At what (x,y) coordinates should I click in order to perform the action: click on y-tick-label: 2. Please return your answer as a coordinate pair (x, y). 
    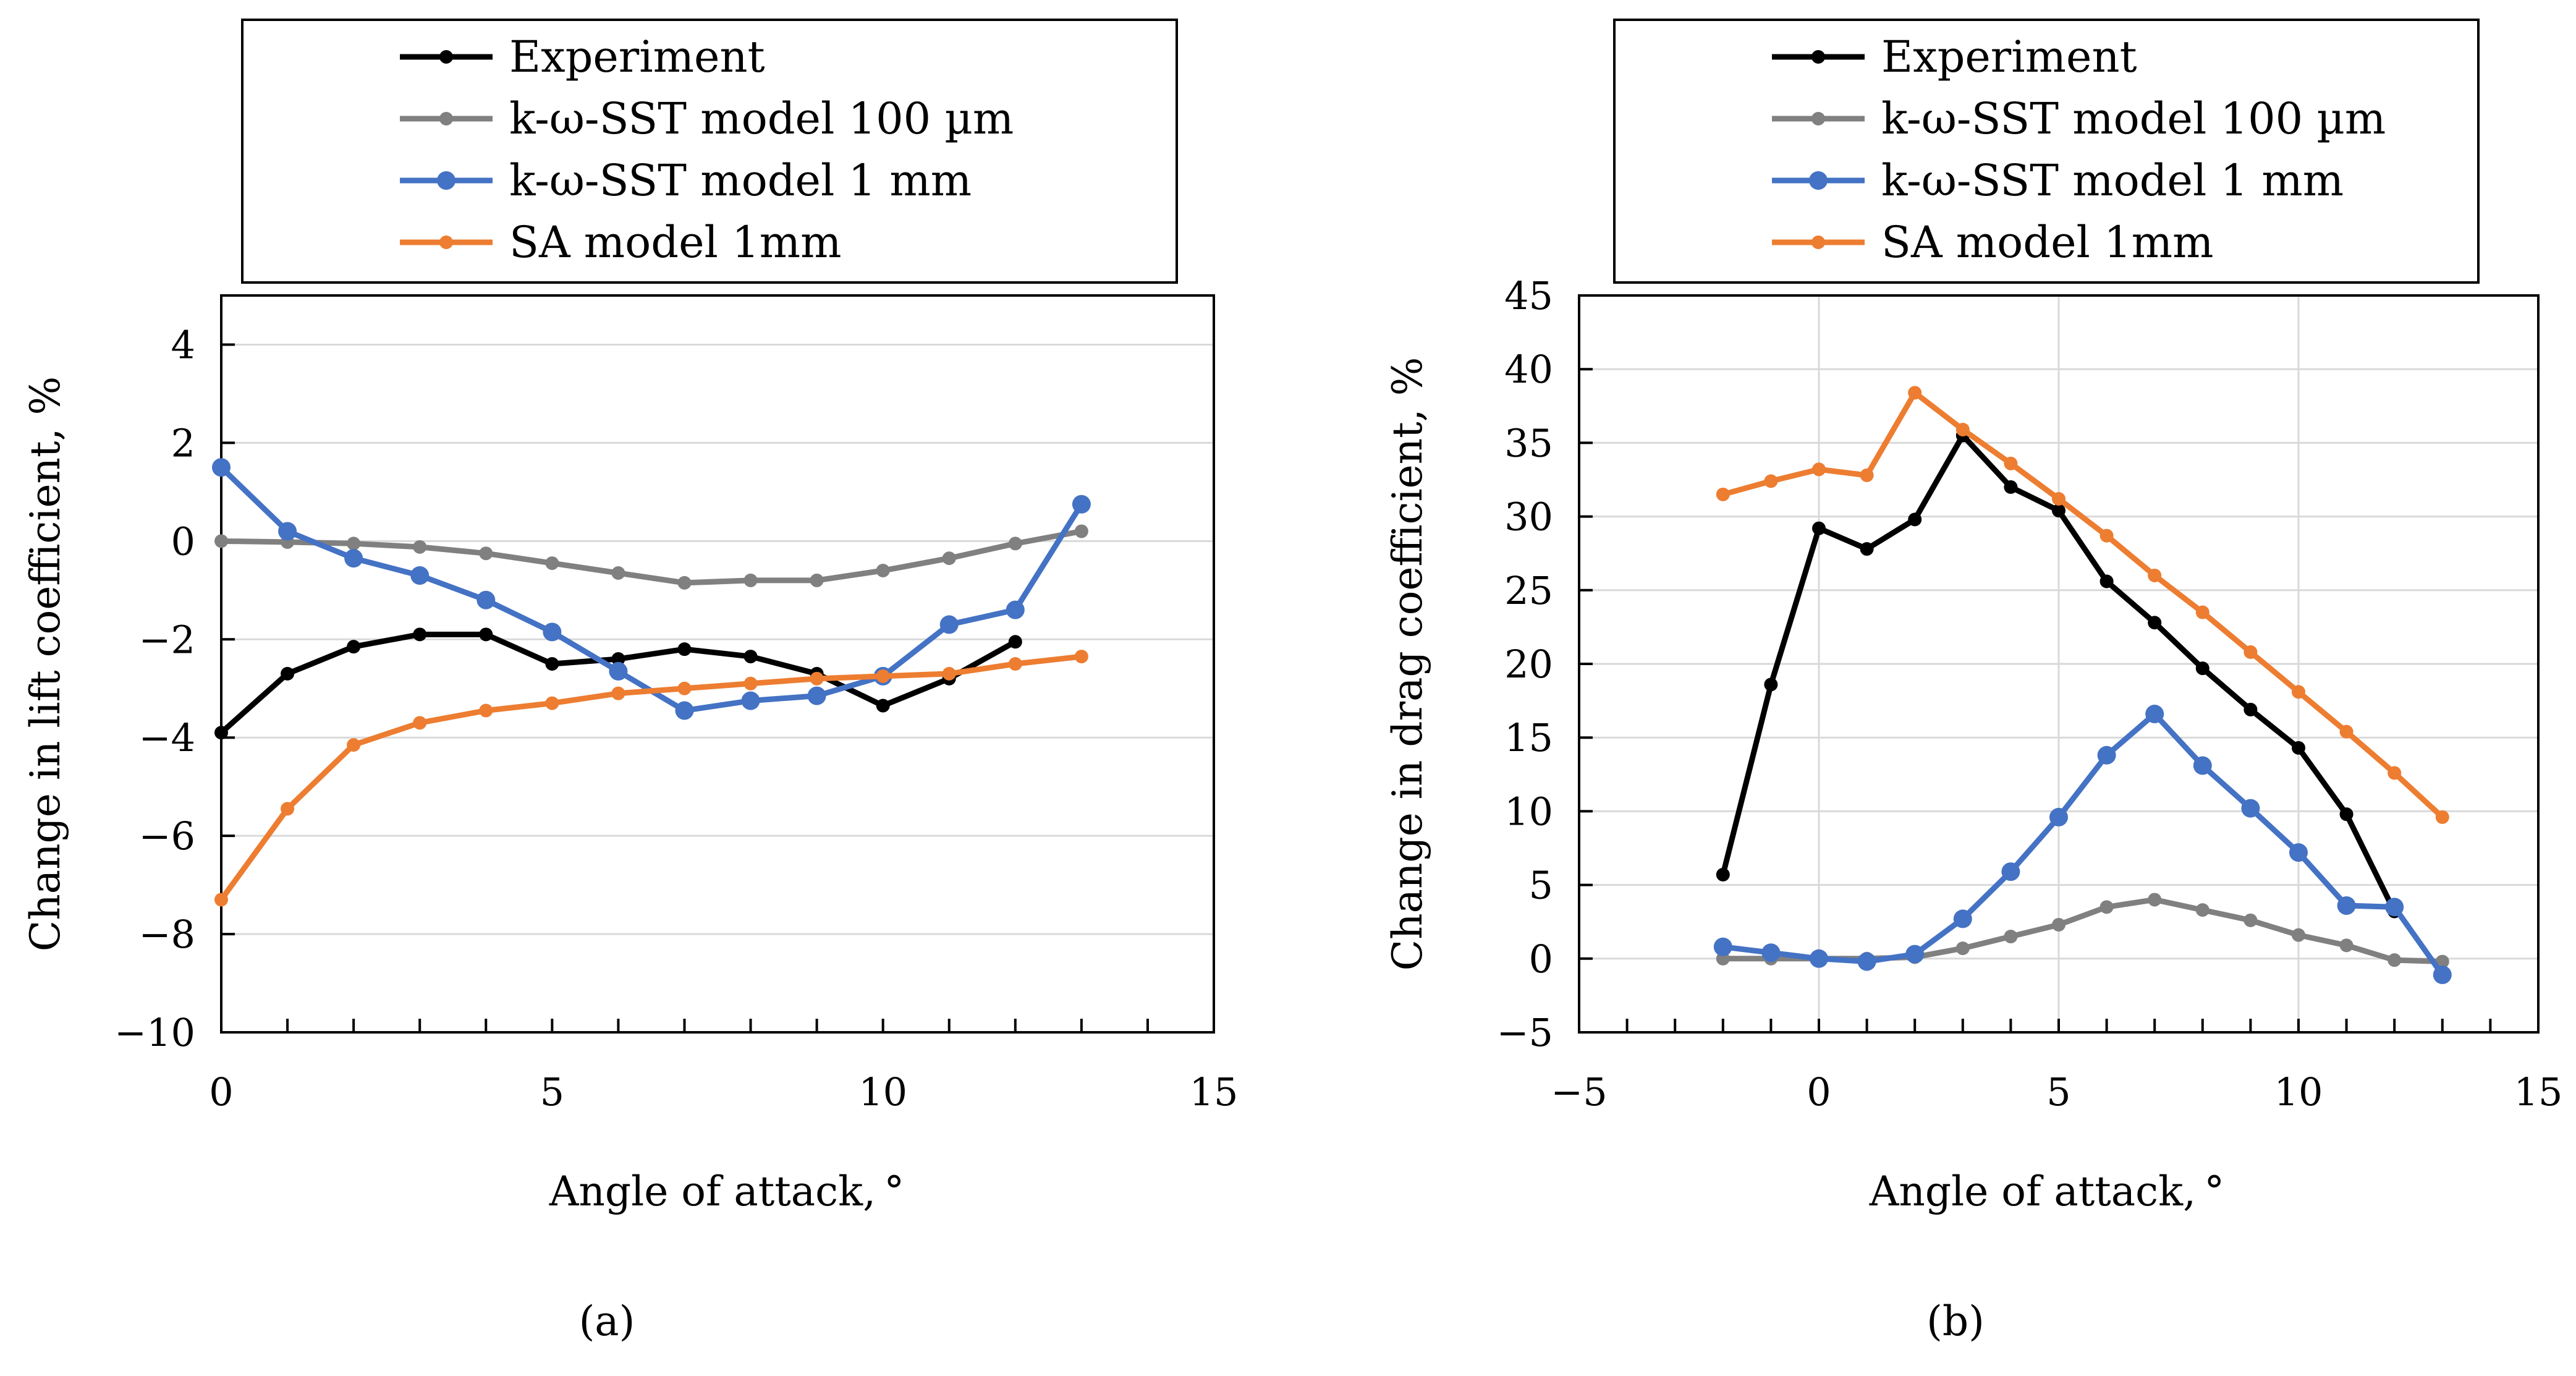
    Looking at the image, I should click on (183, 443).